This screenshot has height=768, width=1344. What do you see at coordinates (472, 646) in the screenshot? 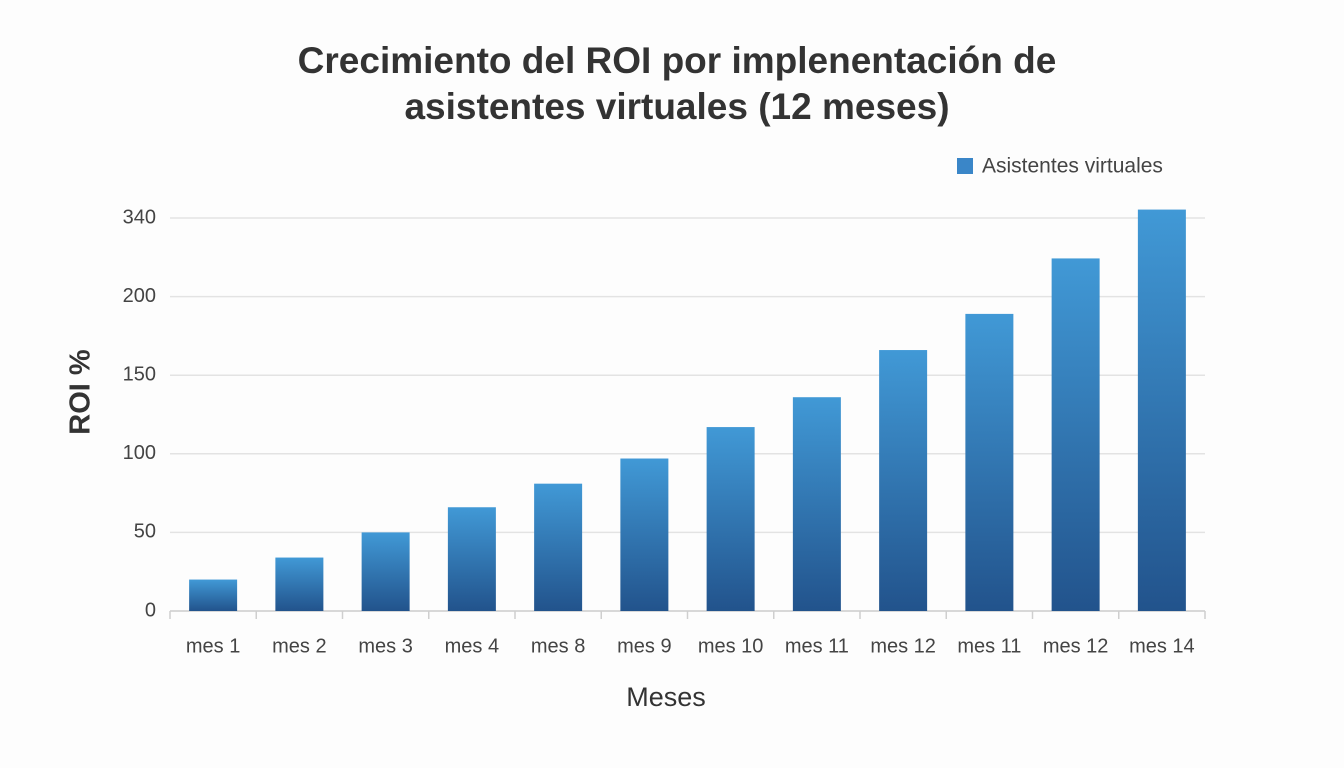
I see `x-tick-label: mes 4` at bounding box center [472, 646].